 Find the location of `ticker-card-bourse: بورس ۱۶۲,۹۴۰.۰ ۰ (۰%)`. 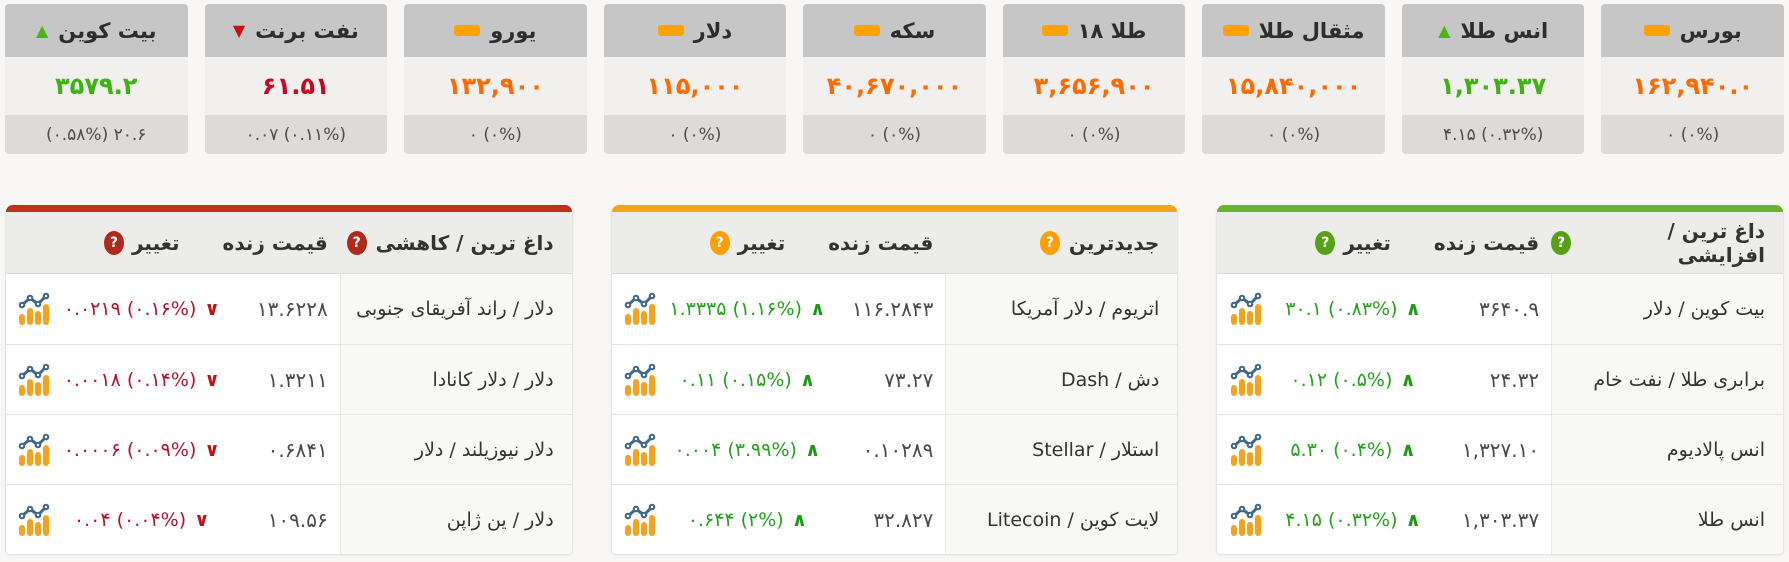

ticker-card-bourse: بورس ۱۶۲,۹۴۰.۰ ۰ (۰%) is located at coordinates (1692, 79).